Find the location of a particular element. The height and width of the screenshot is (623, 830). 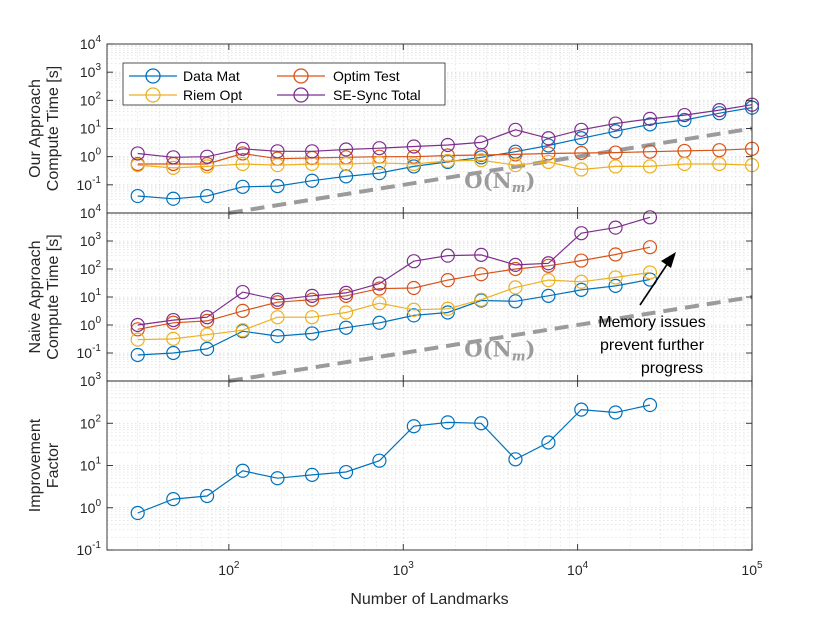

series-line-se-sync-total is located at coordinates (394, 271).